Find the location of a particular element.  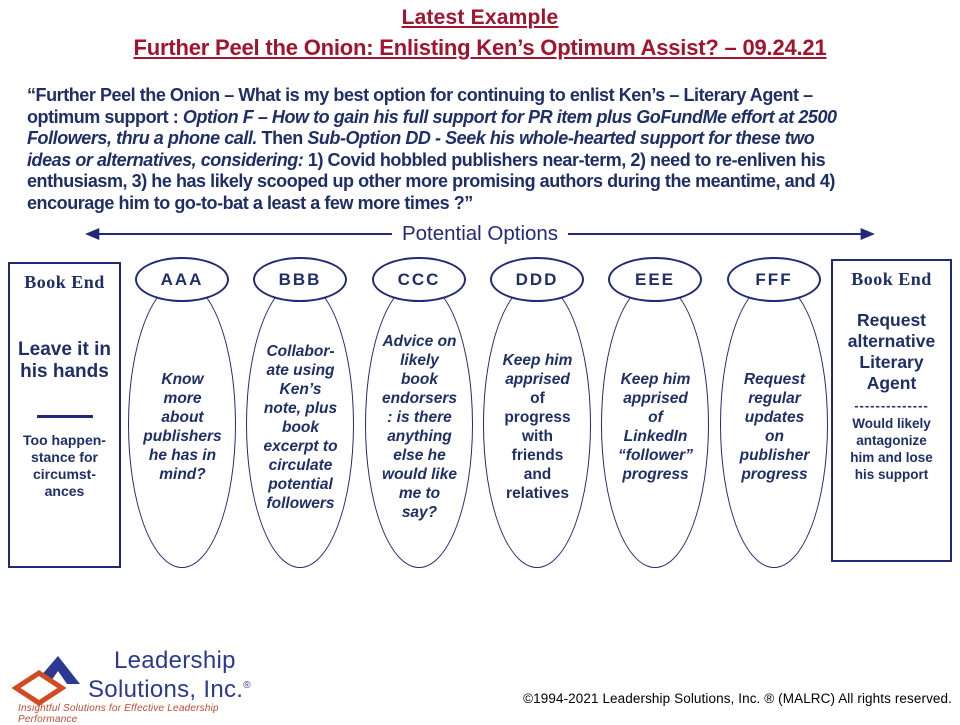

option-ddd-label: DDD is located at coordinates (537, 279).